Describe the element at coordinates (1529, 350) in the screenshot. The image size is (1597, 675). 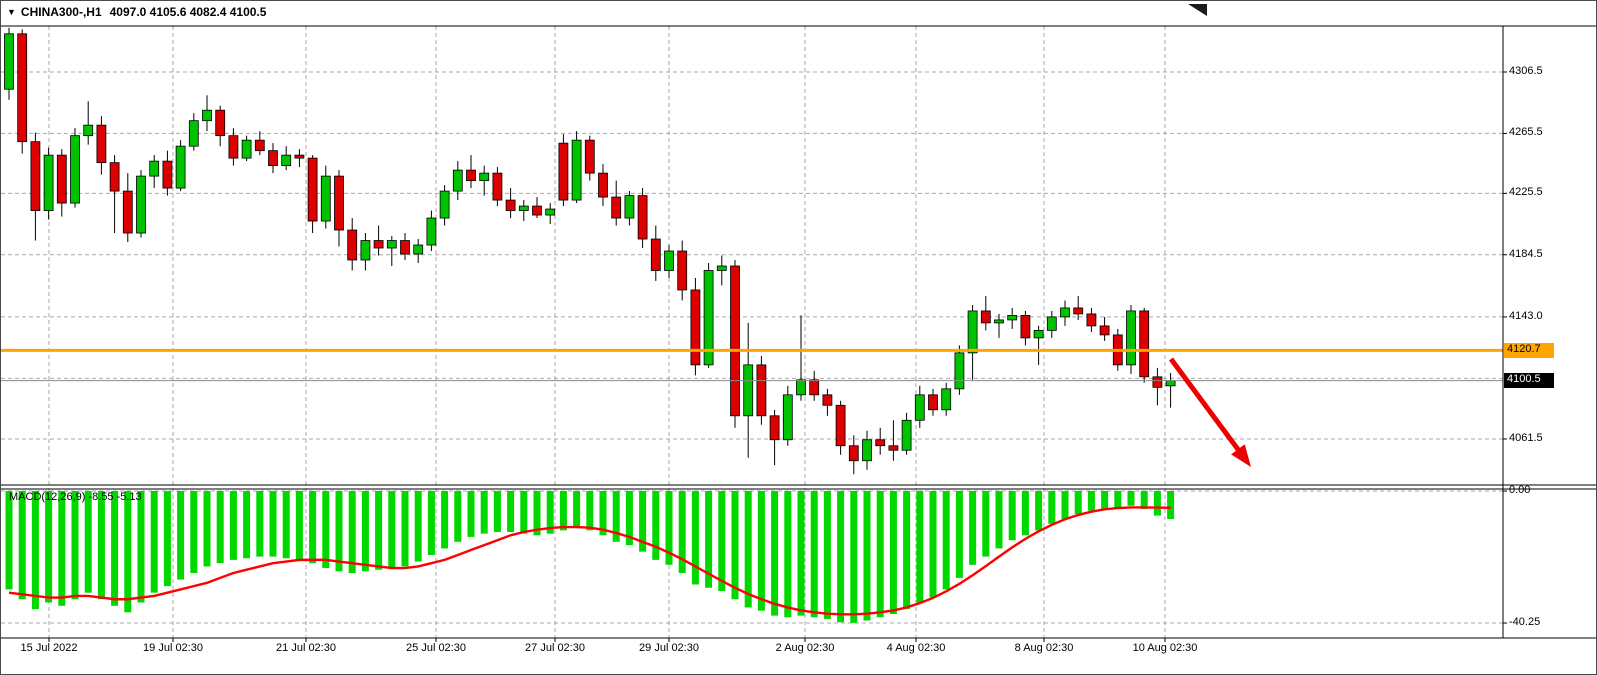
I see `hline-price-badge: 4120.7` at that location.